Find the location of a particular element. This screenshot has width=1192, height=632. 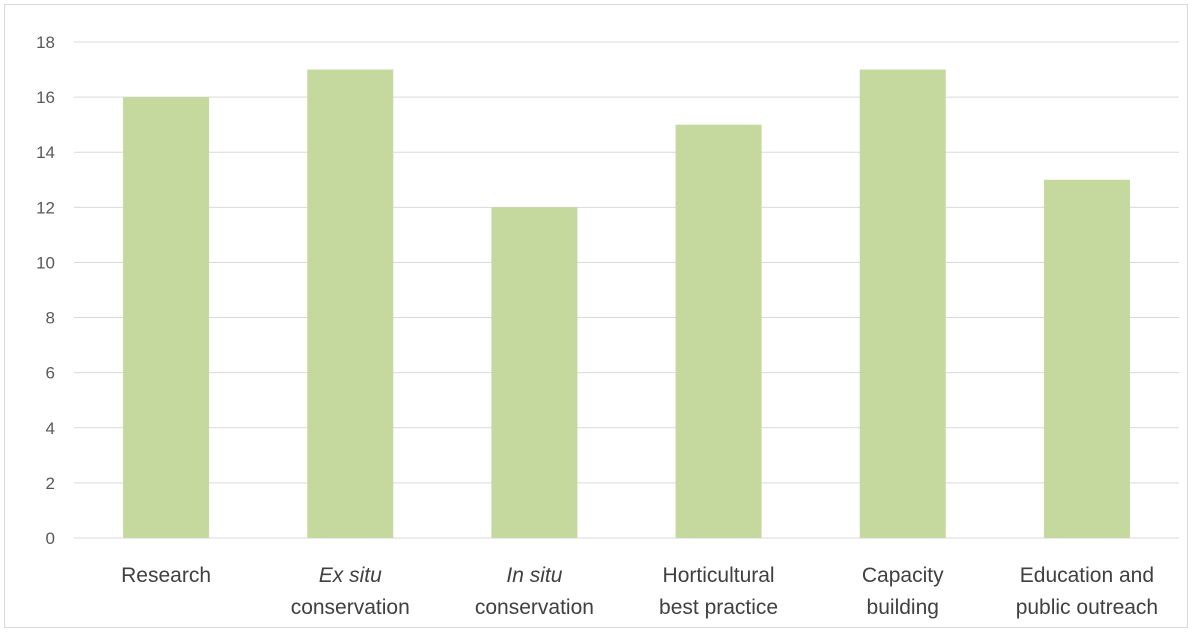

y-tick-label: 2 is located at coordinates (50, 483).